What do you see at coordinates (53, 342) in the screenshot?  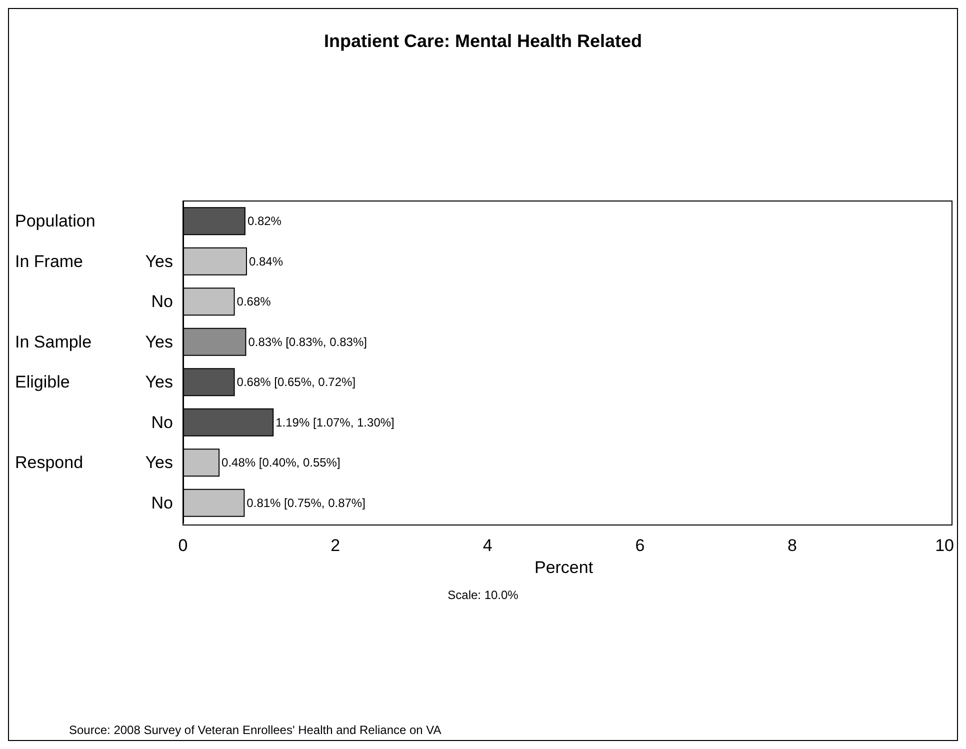 I see `text: In Sample` at bounding box center [53, 342].